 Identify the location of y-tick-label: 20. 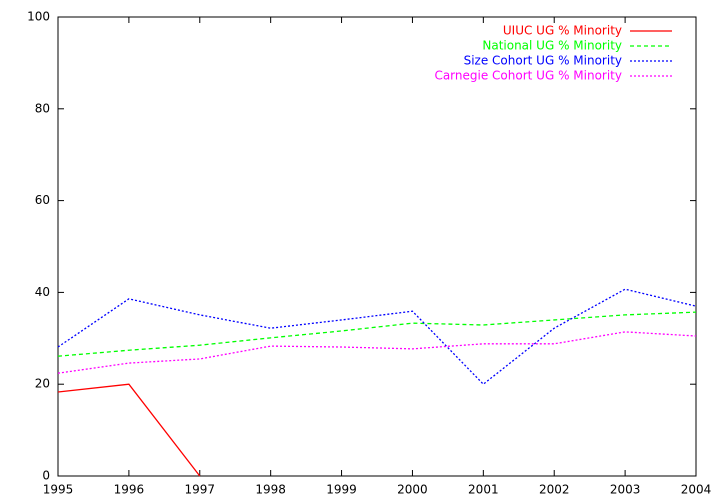
(42, 384).